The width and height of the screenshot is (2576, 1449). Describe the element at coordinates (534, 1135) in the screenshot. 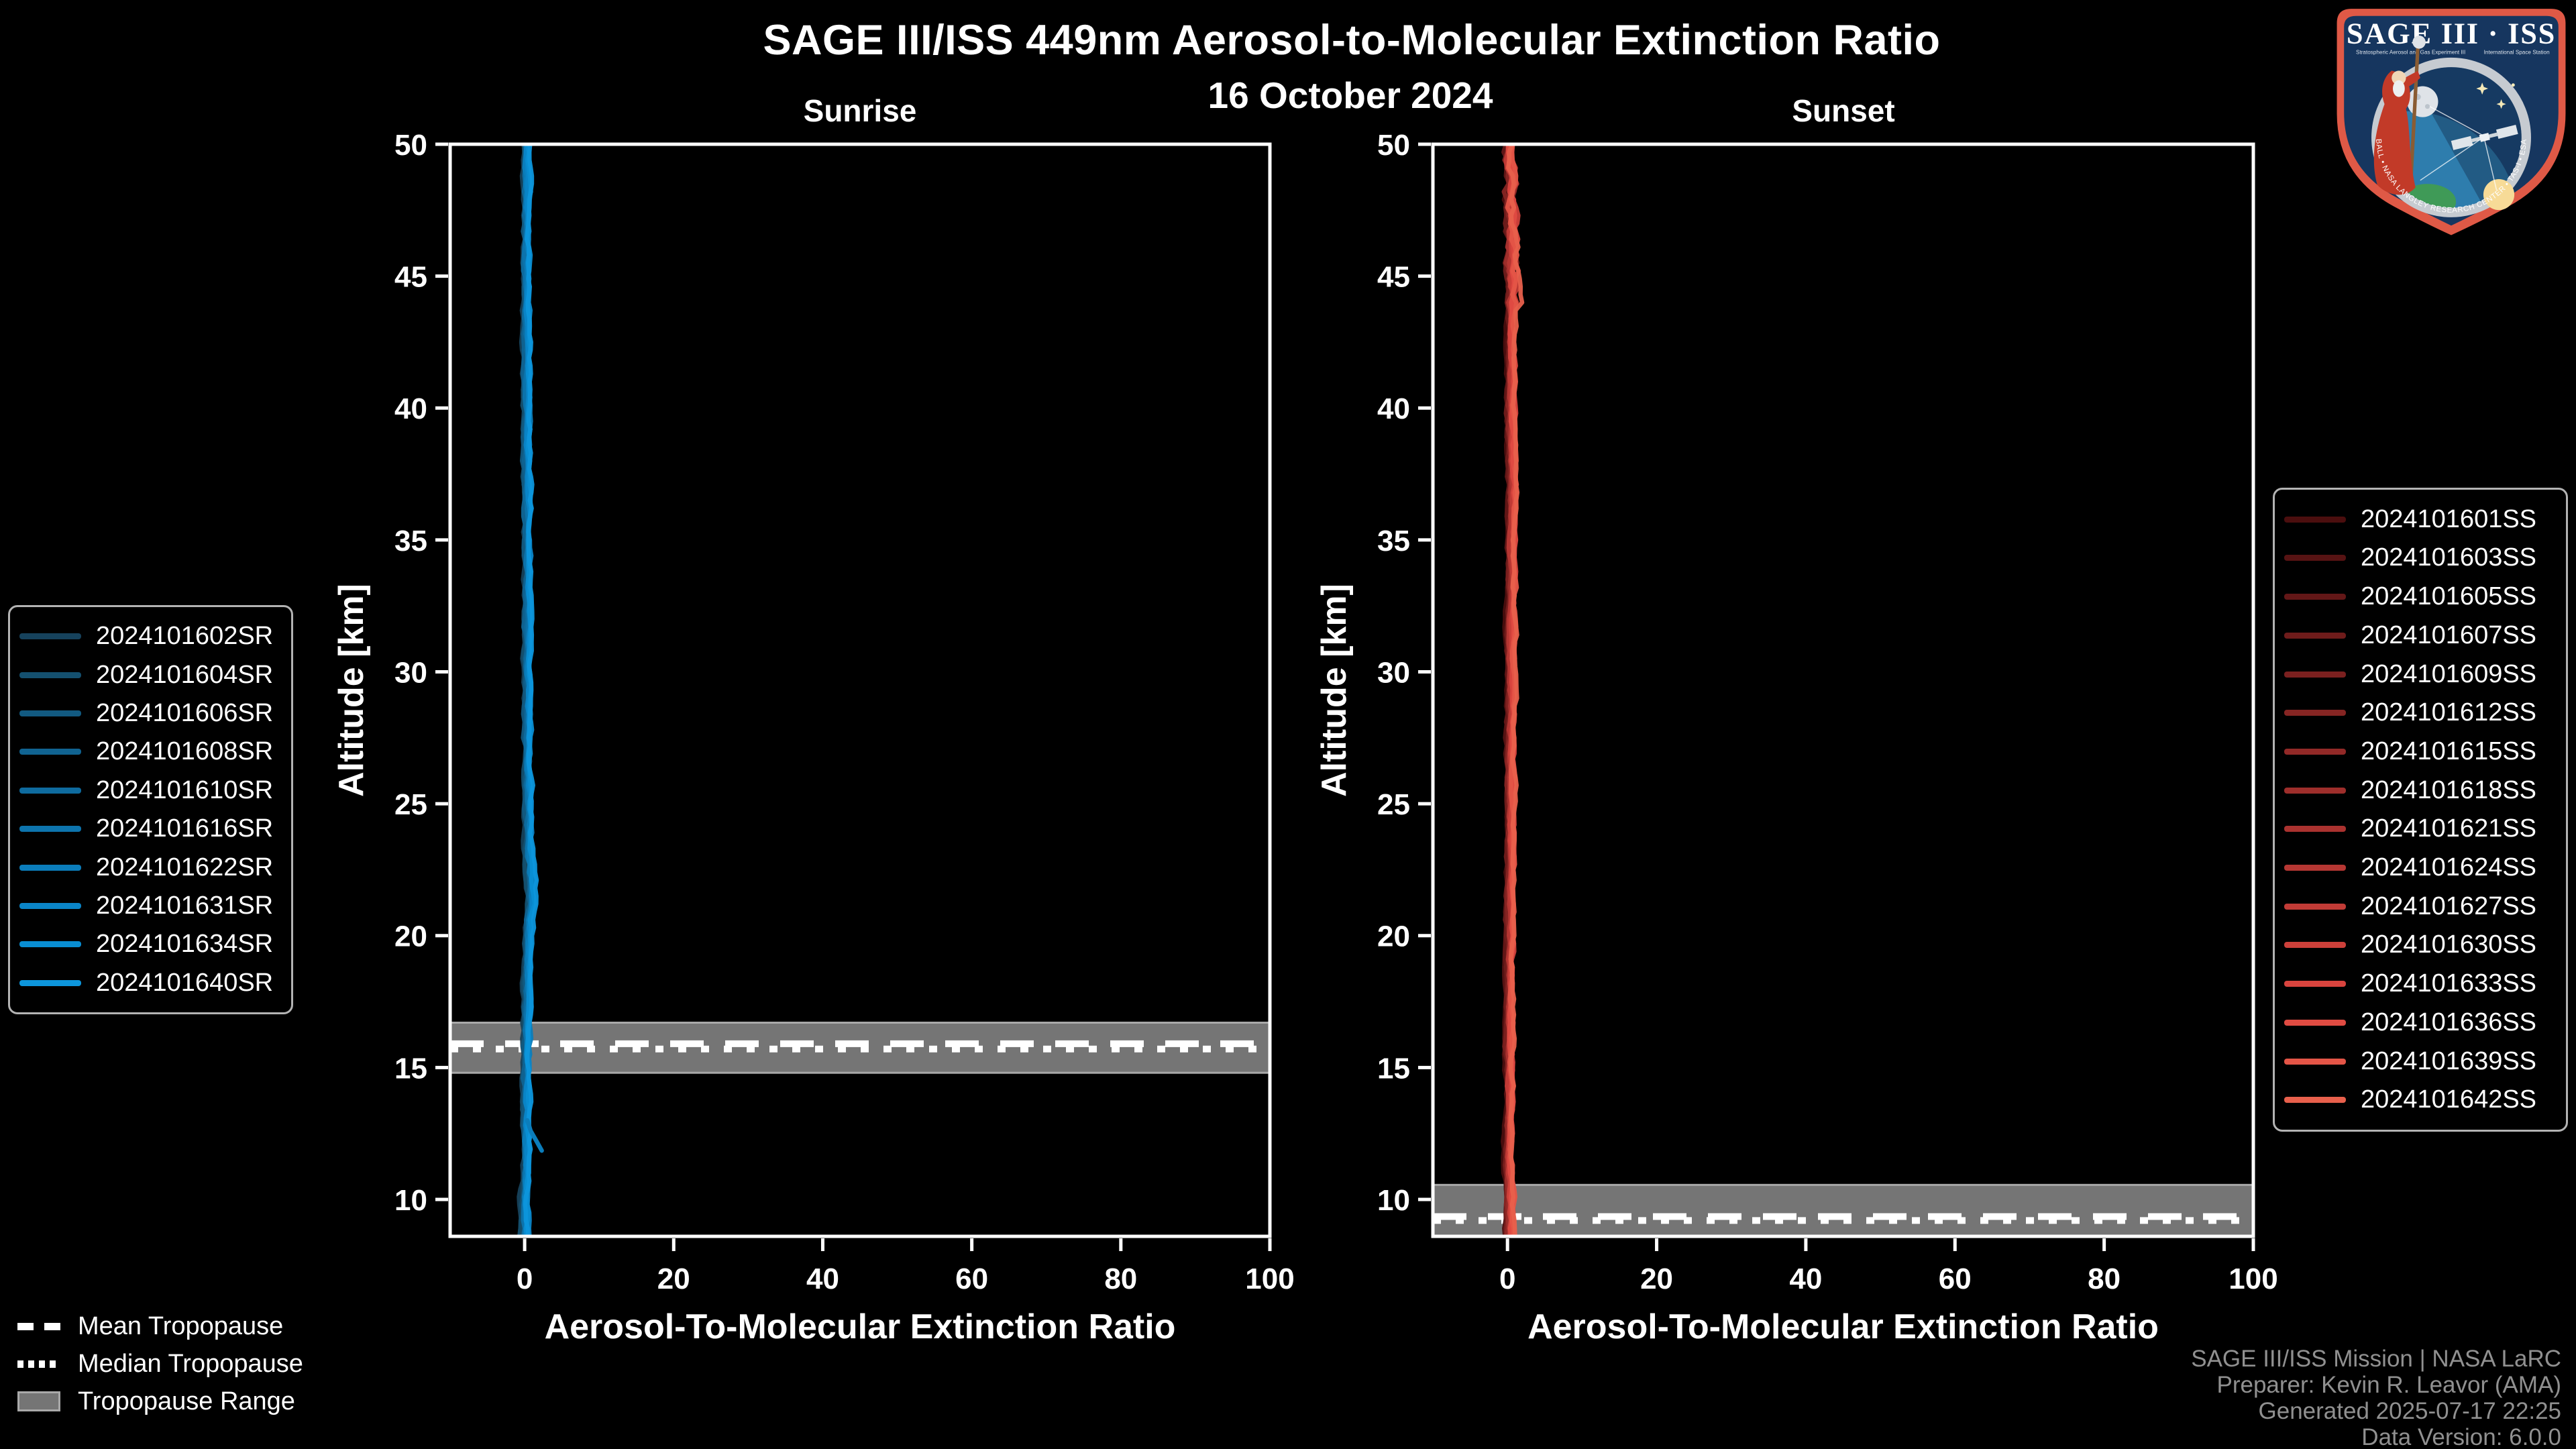

I see `profile-branch` at that location.